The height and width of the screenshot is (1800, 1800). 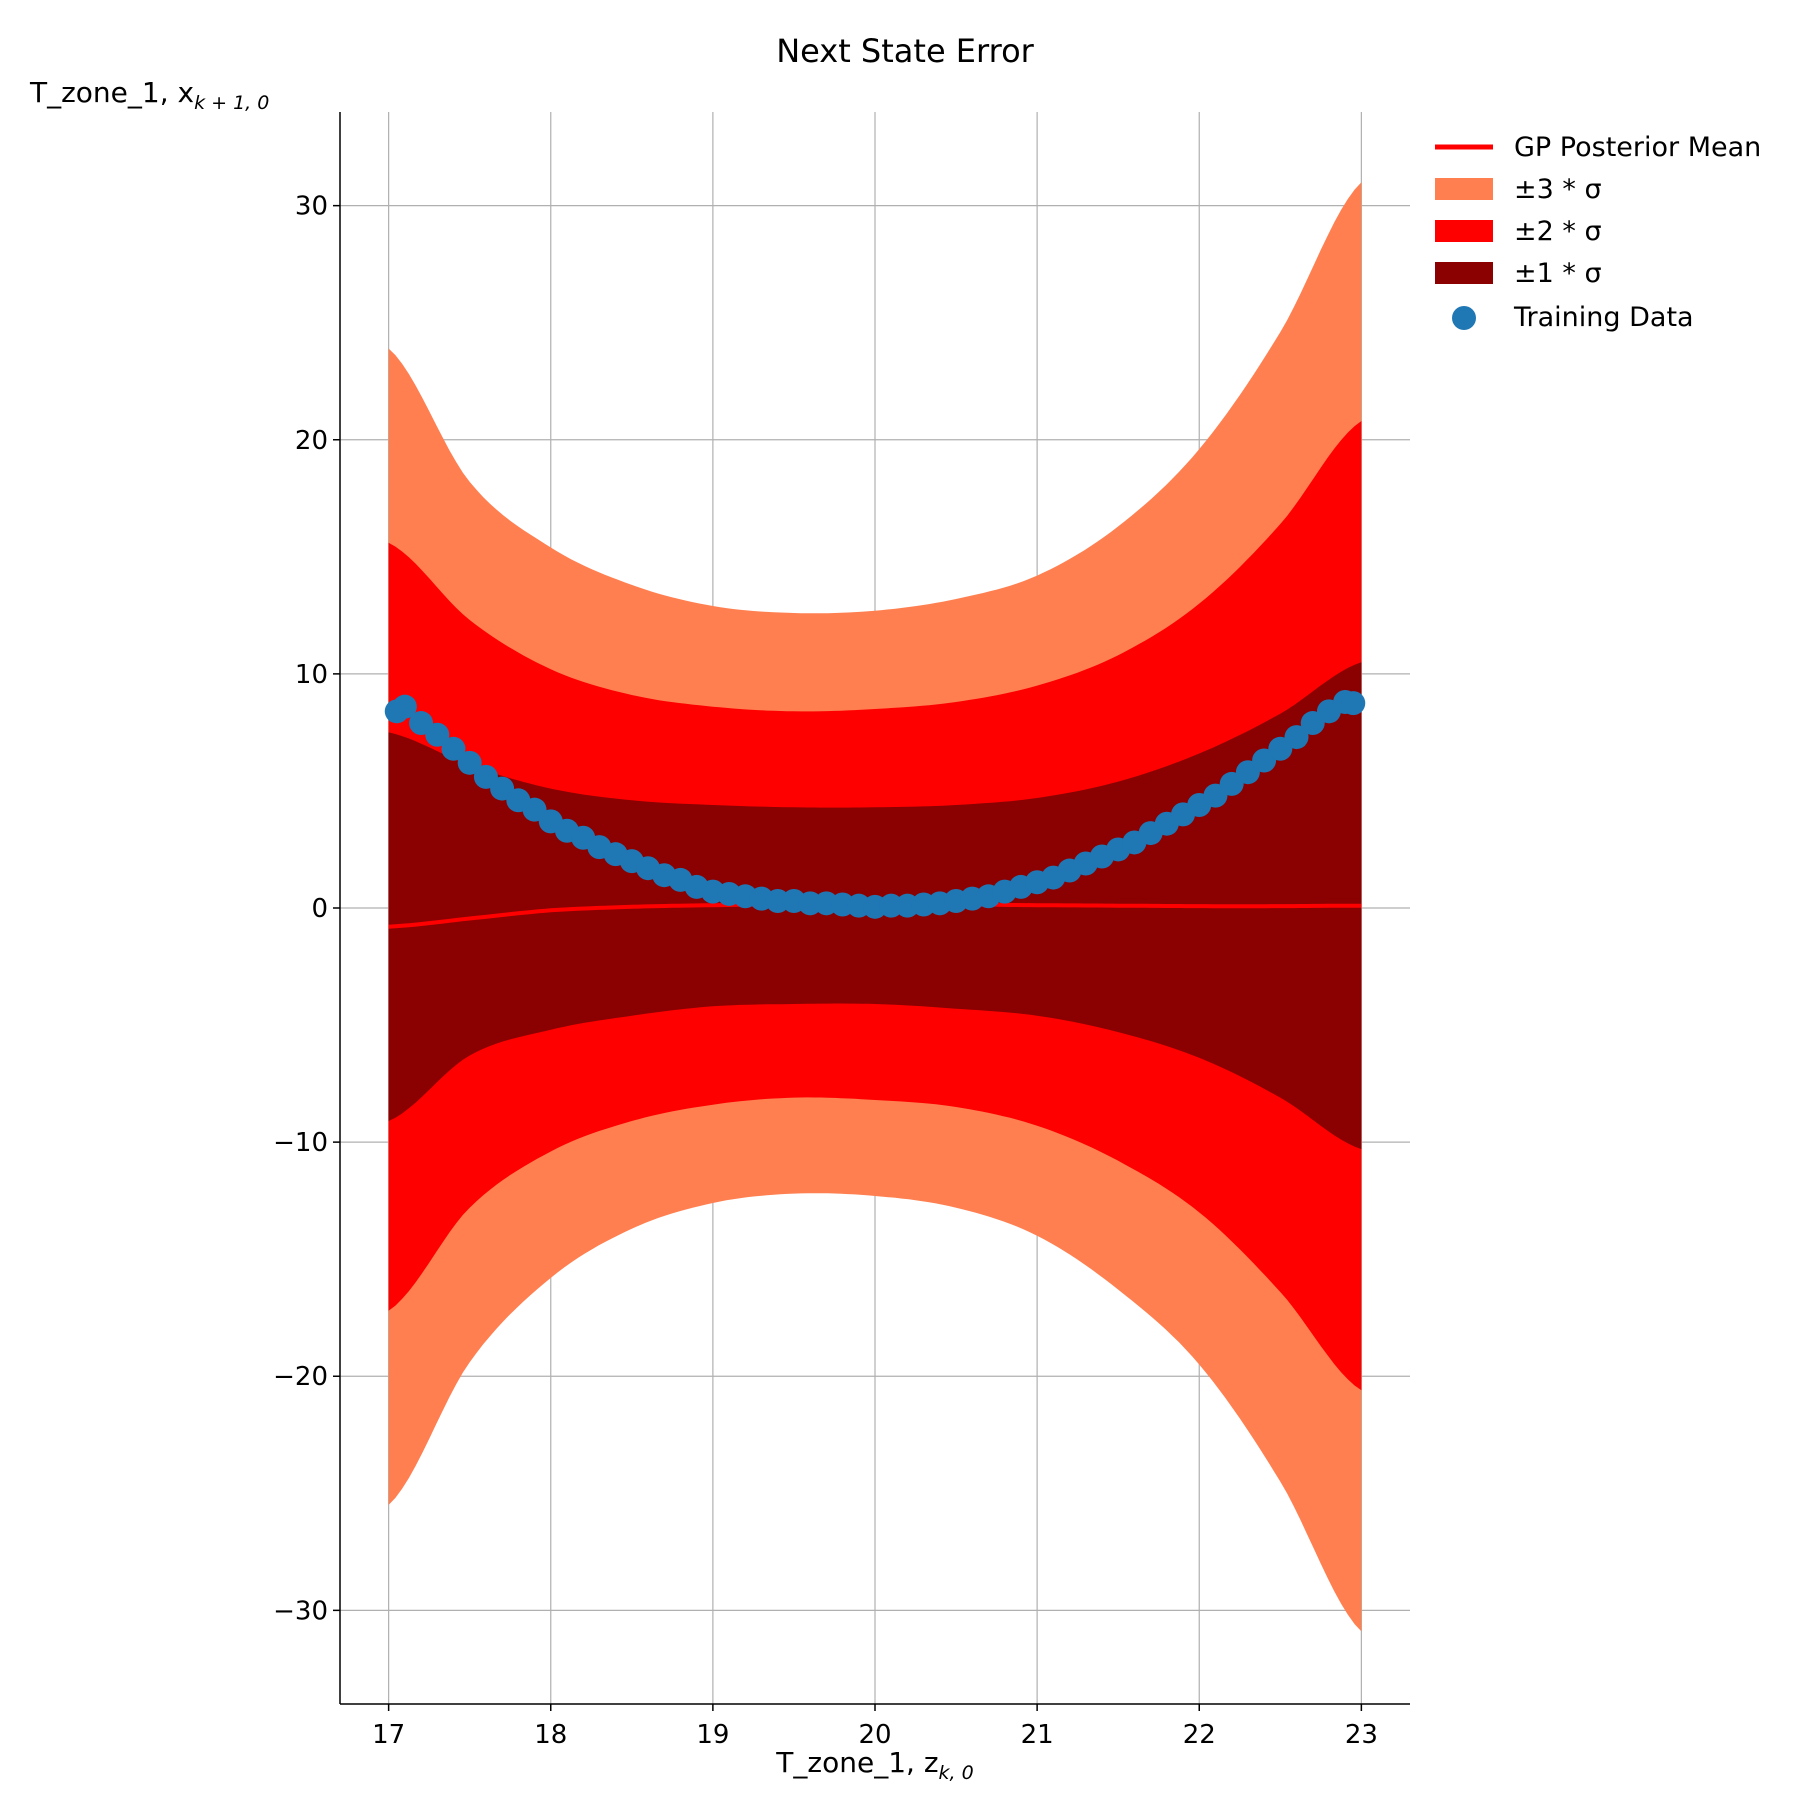 I want to click on legend-band1-label: ±1 * σ, so click(x=1558, y=273).